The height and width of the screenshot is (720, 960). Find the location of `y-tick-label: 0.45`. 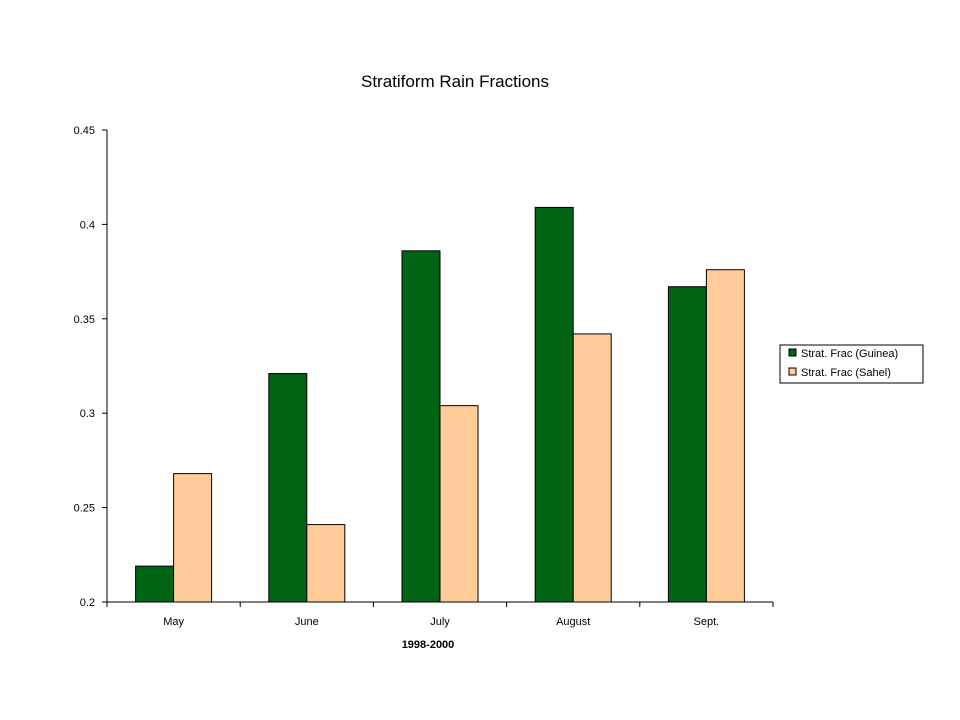

y-tick-label: 0.45 is located at coordinates (84, 131).